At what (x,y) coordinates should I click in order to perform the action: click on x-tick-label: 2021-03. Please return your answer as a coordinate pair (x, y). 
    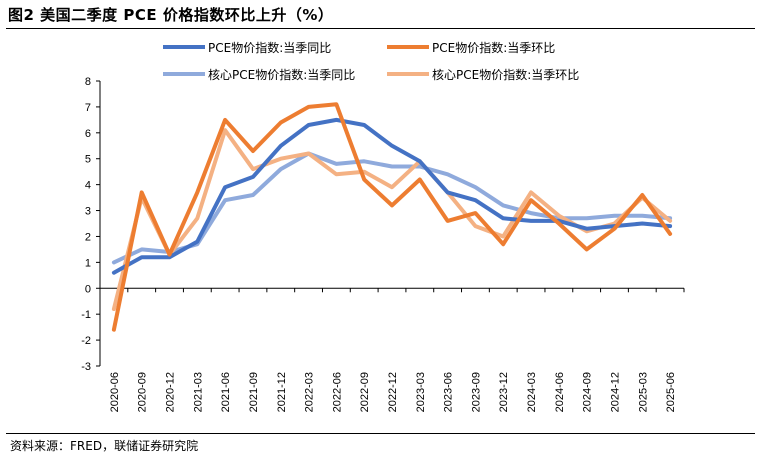
    Looking at the image, I should click on (198, 392).